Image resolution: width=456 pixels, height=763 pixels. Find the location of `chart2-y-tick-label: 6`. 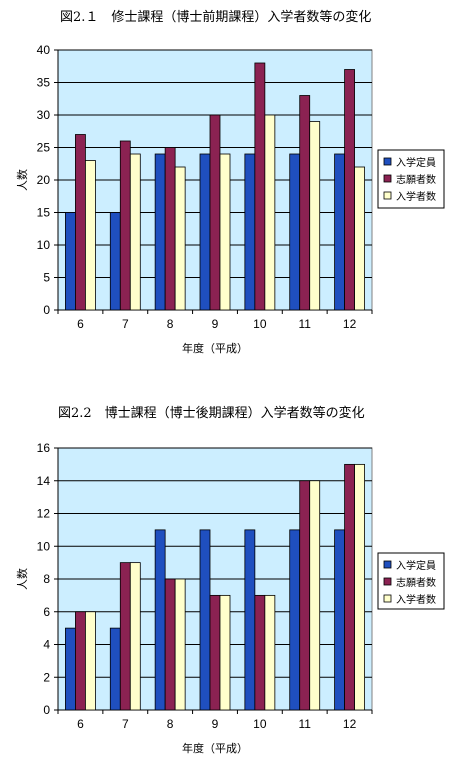

chart2-y-tick-label: 6 is located at coordinates (46, 612).